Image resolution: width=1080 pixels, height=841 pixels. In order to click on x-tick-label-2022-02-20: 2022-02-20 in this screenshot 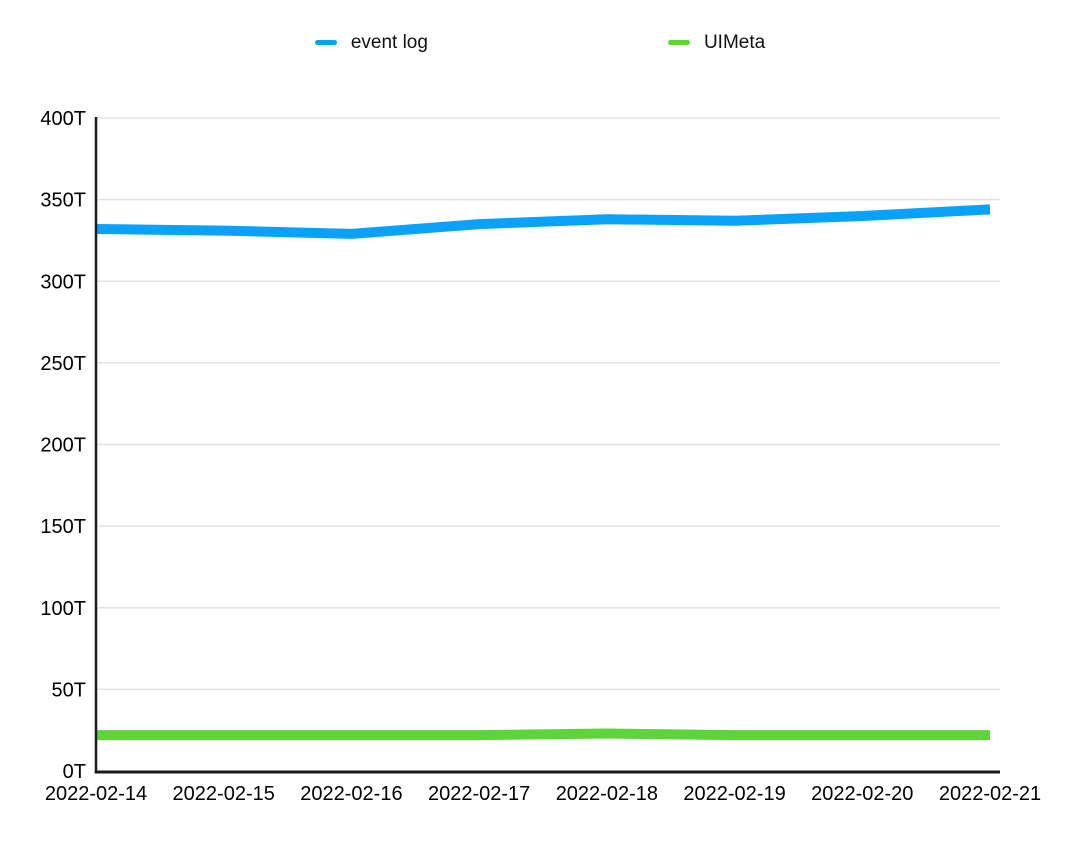, I will do `click(862, 794)`.